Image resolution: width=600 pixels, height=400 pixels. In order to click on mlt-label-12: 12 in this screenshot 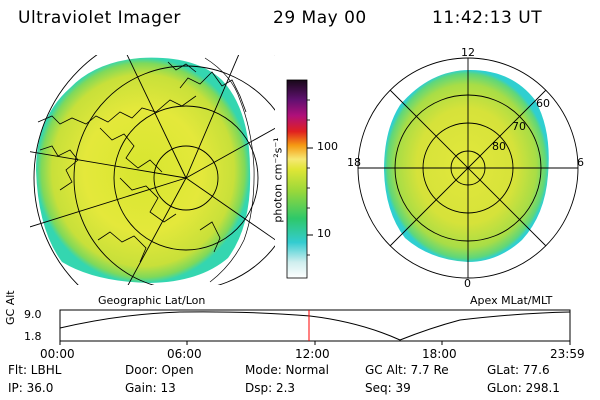, I will do `click(468, 52)`.